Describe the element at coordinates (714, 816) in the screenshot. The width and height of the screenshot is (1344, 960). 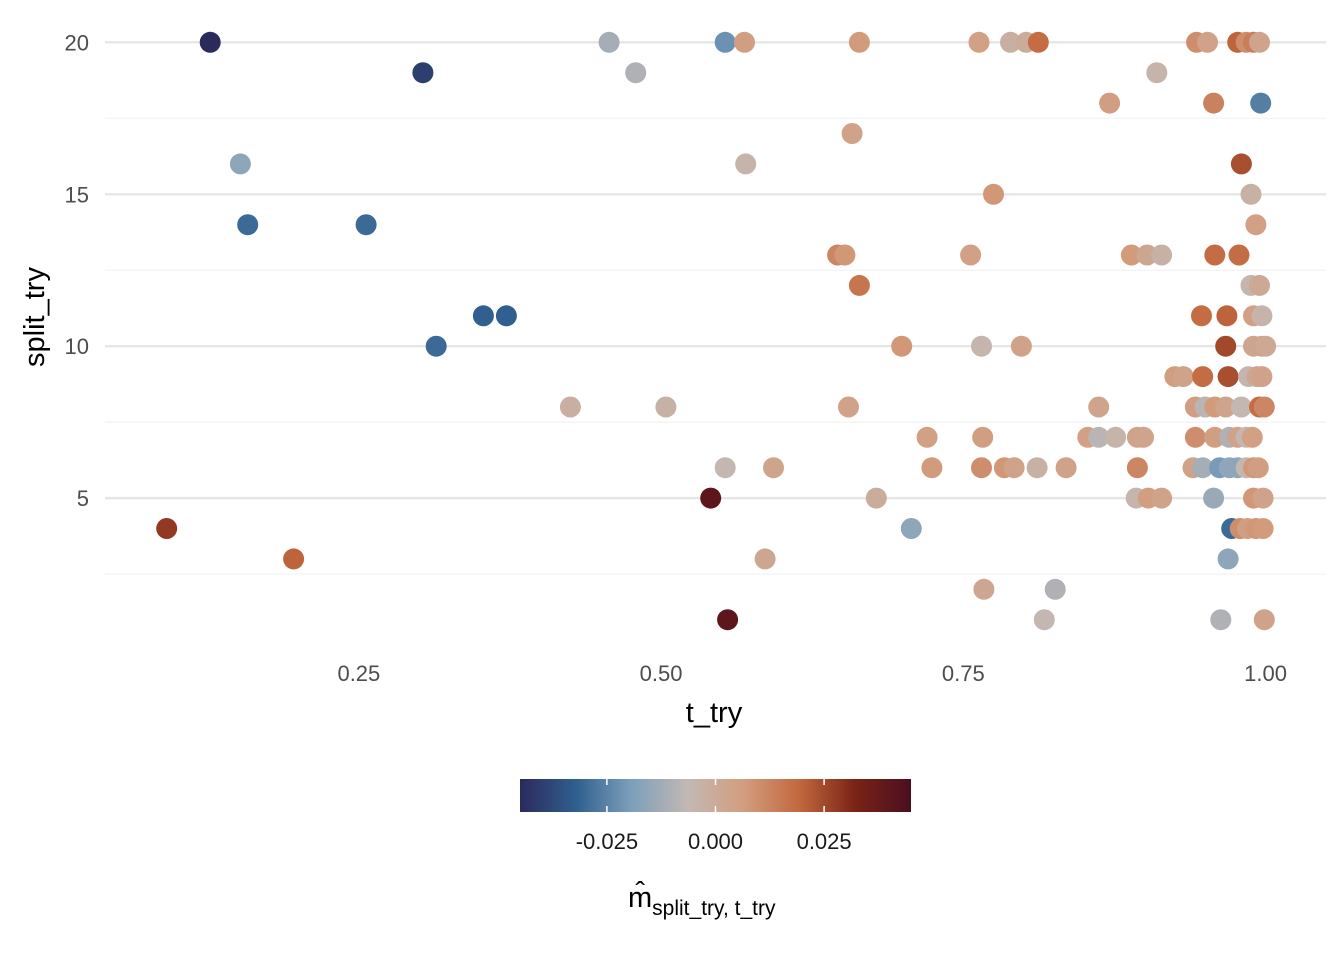
I see `legend-ticks: -0.025 0.000 0.025` at that location.